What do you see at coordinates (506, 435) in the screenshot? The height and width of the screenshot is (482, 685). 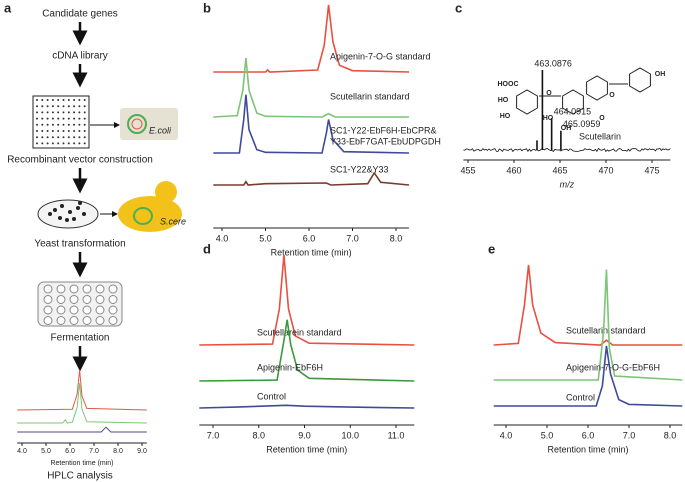 I see `x-tick-label: 4.0` at bounding box center [506, 435].